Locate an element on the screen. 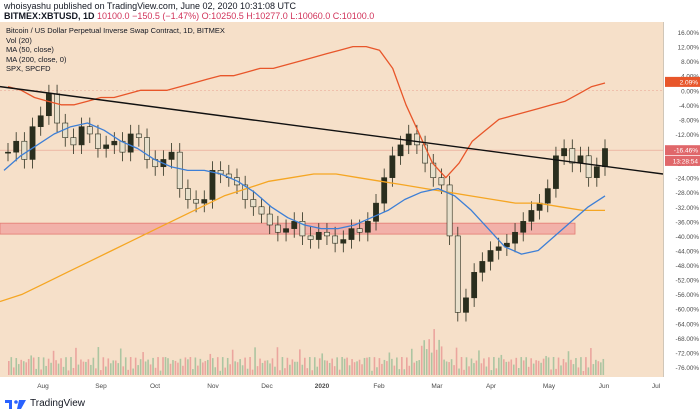  symbol: BITMEX:XBTUSD, 1D is located at coordinates (49, 16).